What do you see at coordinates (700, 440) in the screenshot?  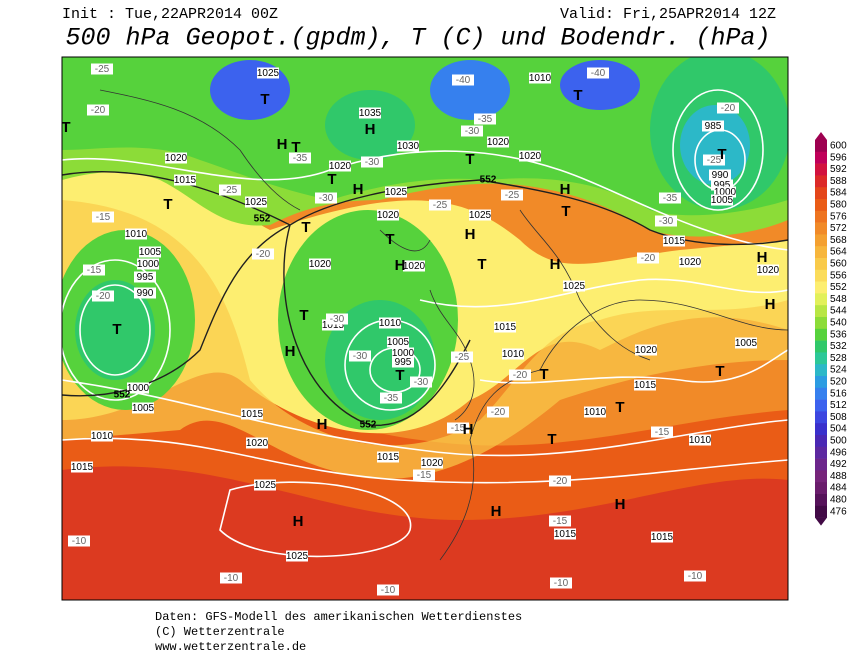 I see `isobar-label: 1010` at bounding box center [700, 440].